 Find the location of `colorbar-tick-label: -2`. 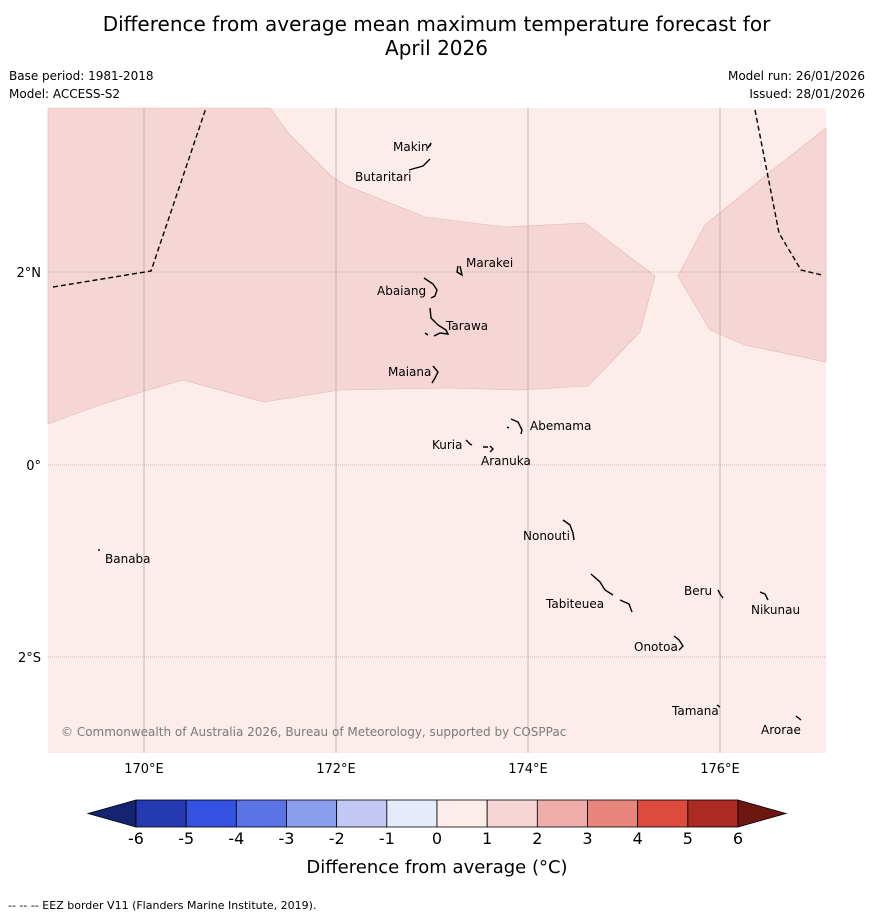

colorbar-tick-label: -2 is located at coordinates (337, 838).